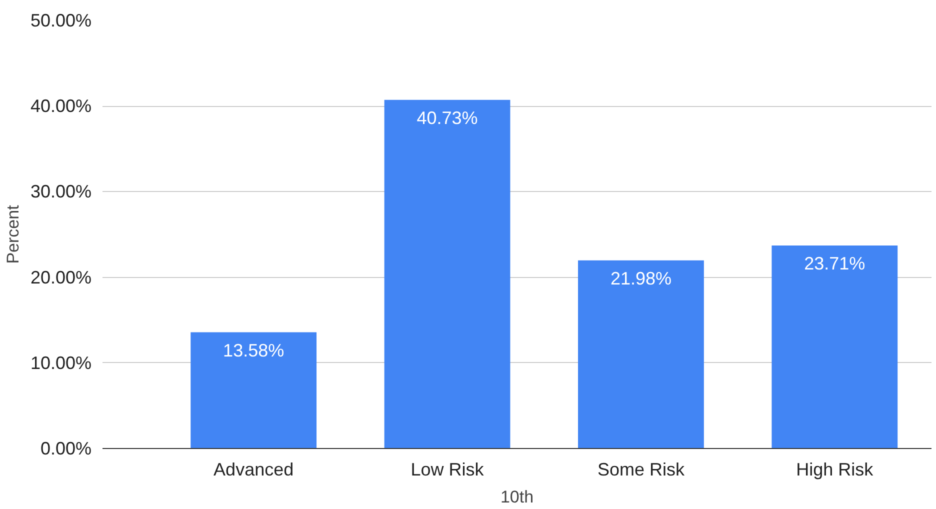  Describe the element at coordinates (447, 470) in the screenshot. I see `x-tick-label: Low Risk` at that location.